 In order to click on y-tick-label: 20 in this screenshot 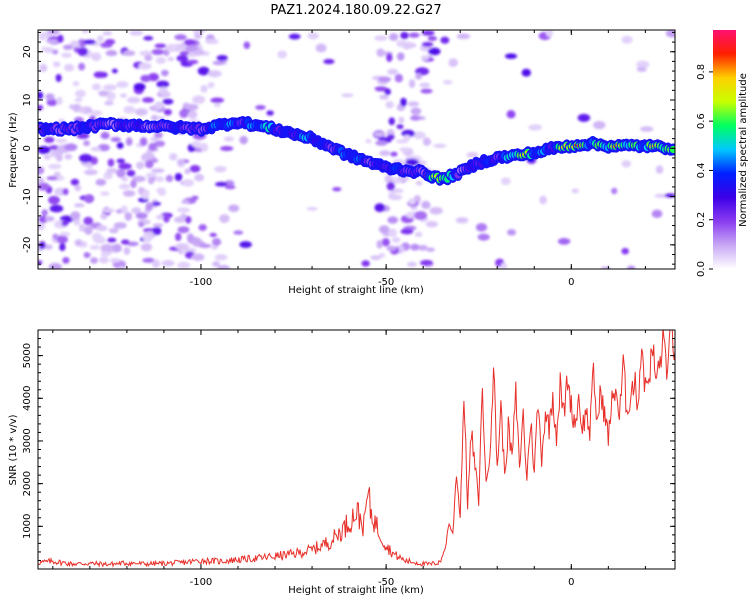, I will do `click(27, 51)`.